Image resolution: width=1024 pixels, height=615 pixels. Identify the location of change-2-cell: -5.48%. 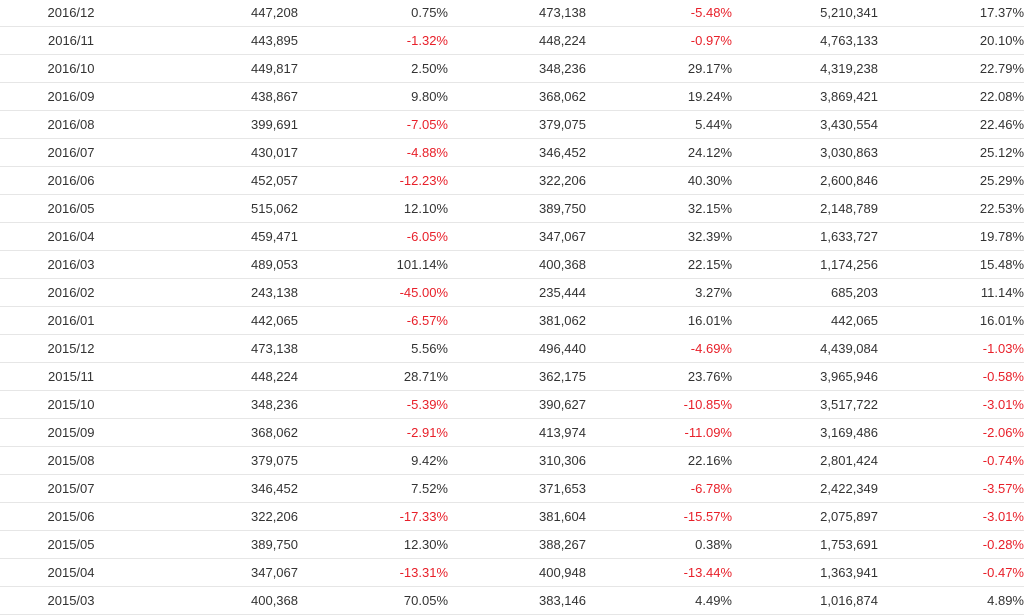
(659, 13).